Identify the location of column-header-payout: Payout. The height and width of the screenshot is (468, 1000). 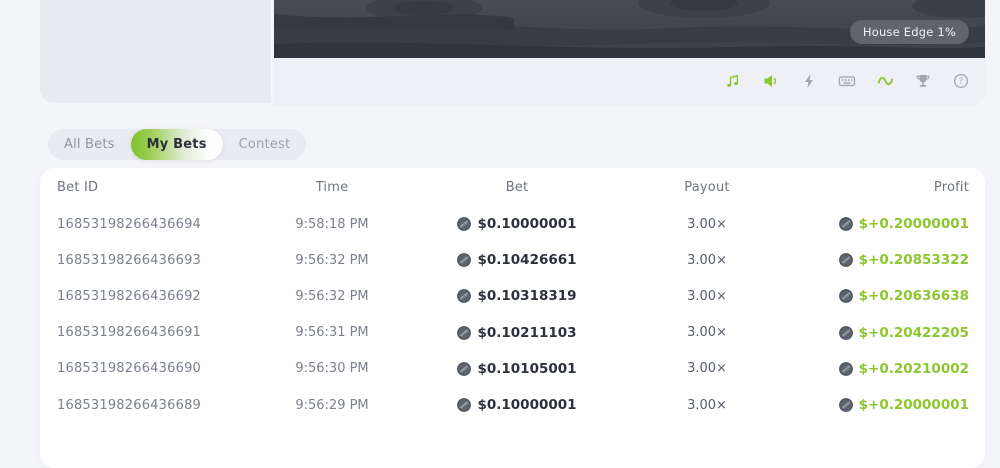
(707, 187).